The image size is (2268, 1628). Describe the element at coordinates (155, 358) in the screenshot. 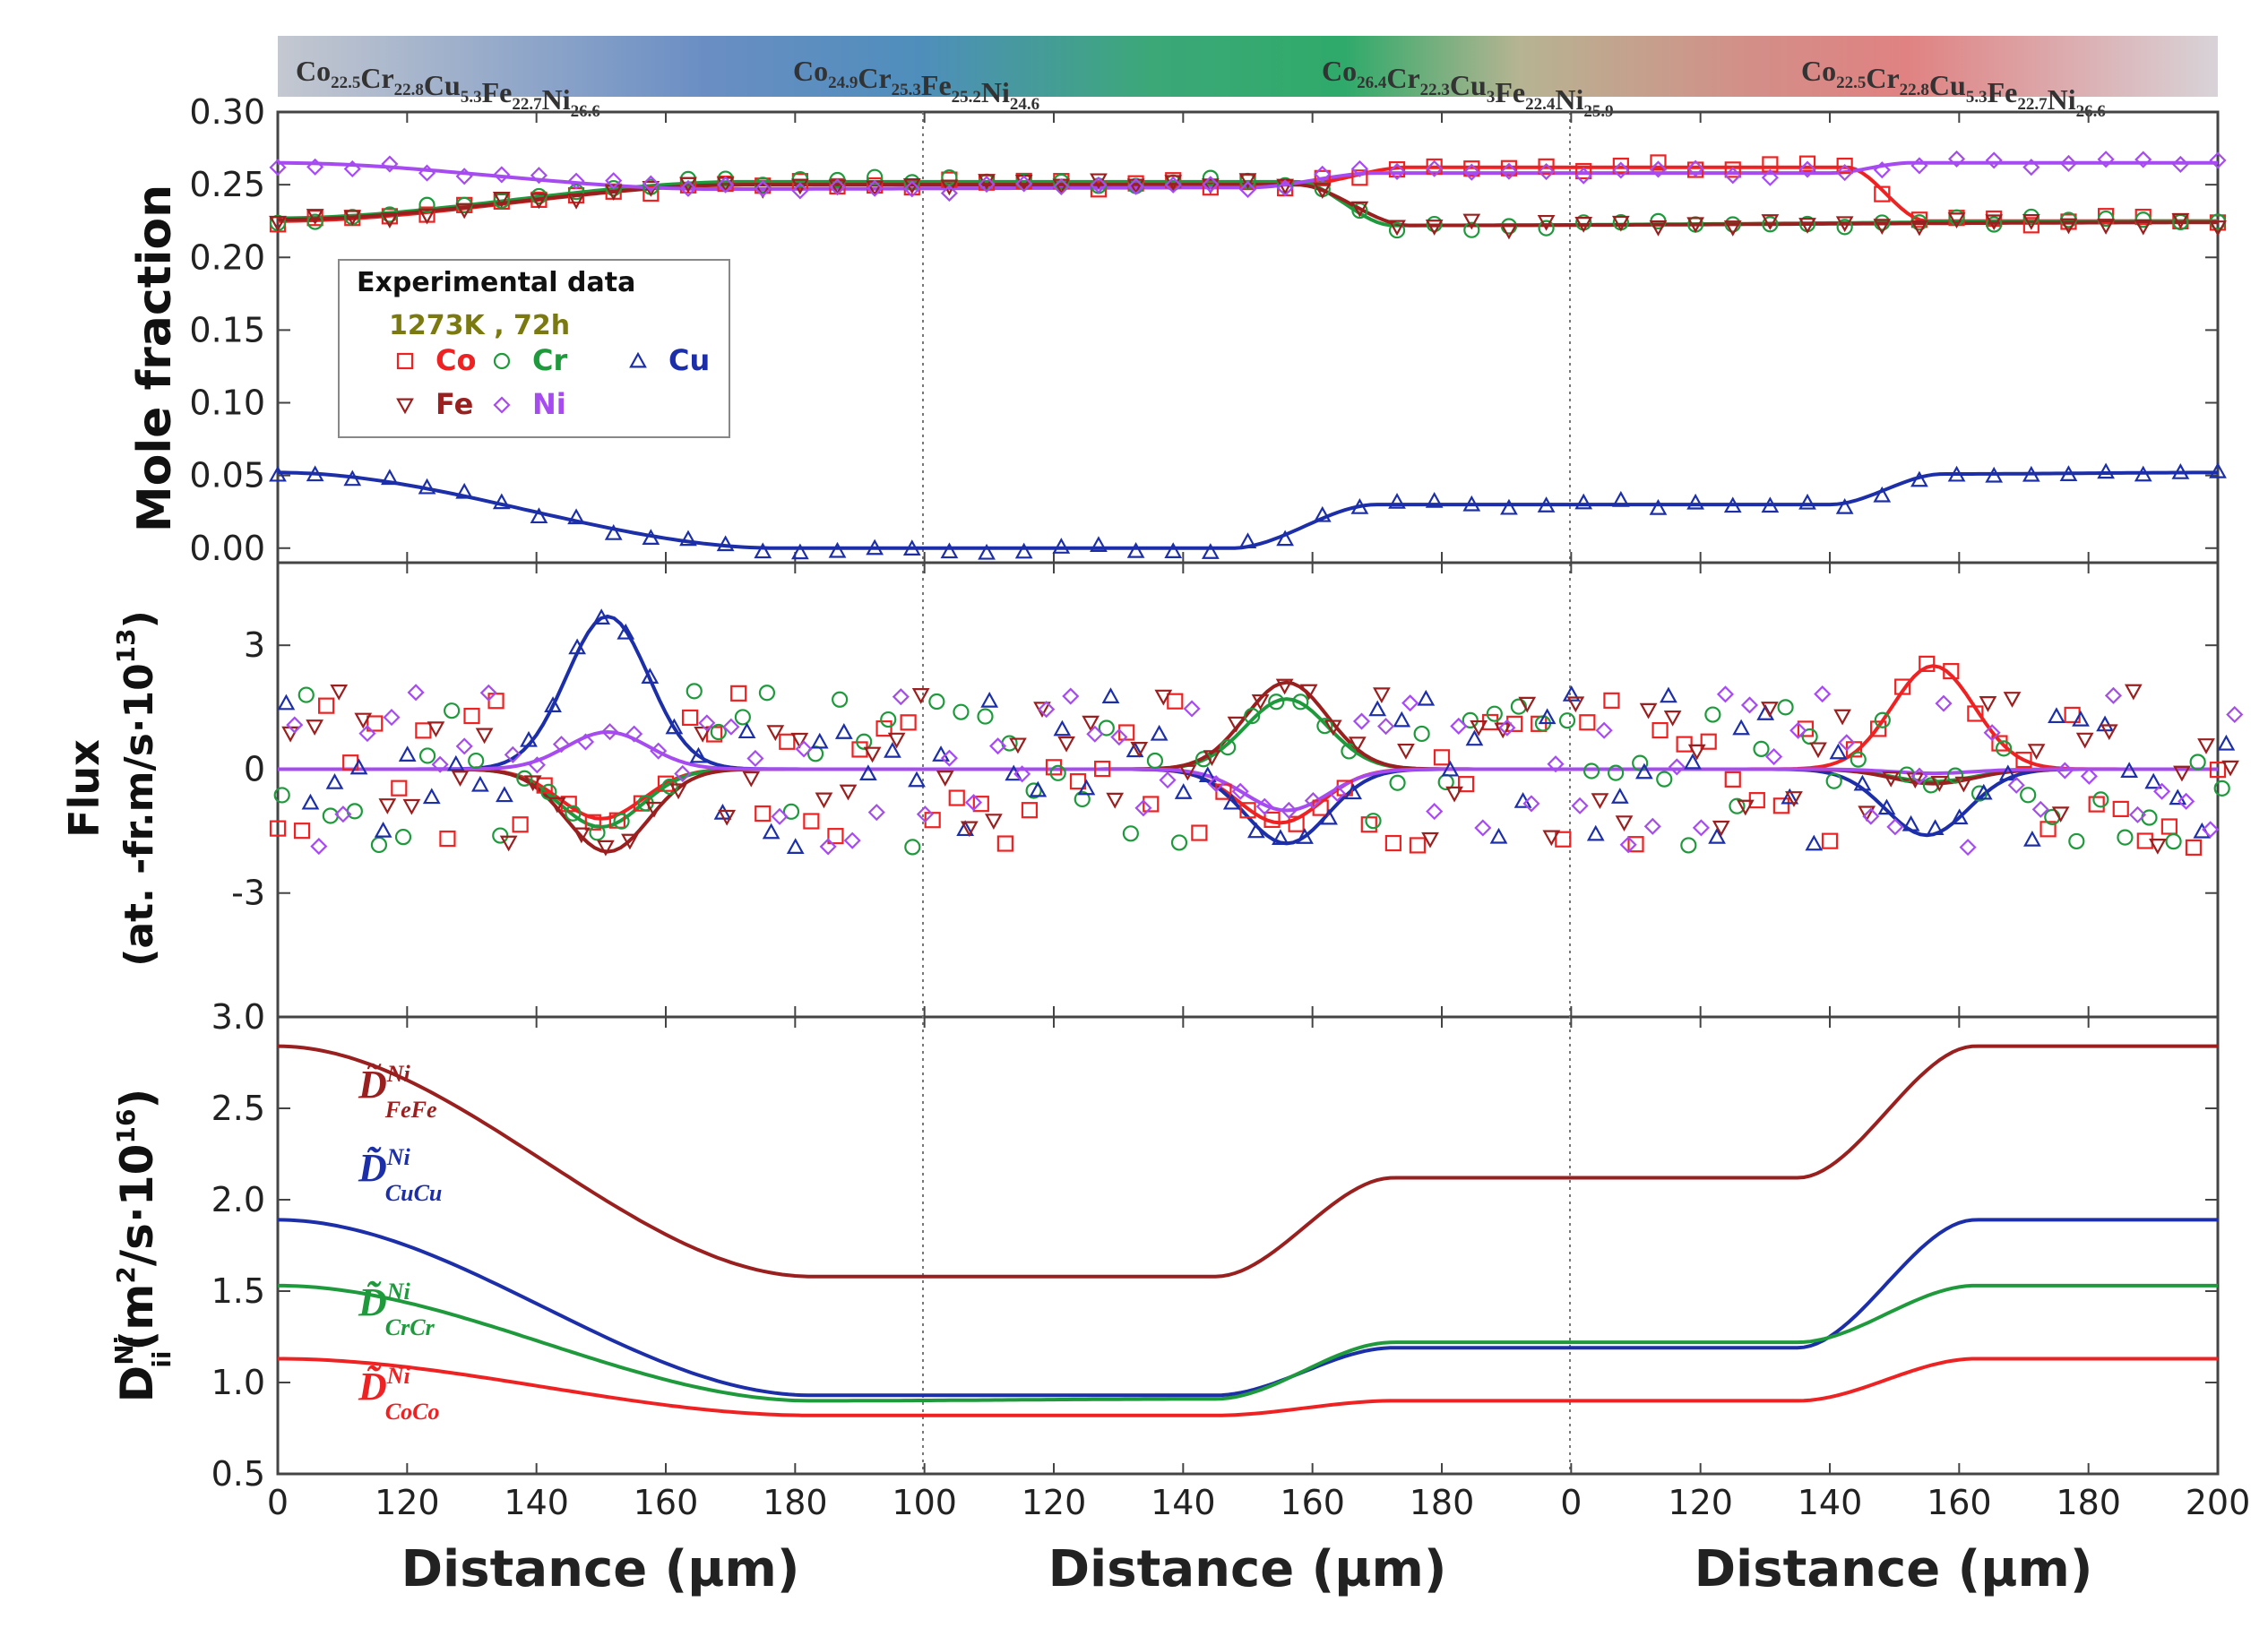

I see `y-axis-title-mole-fraction: Mole fraction` at that location.